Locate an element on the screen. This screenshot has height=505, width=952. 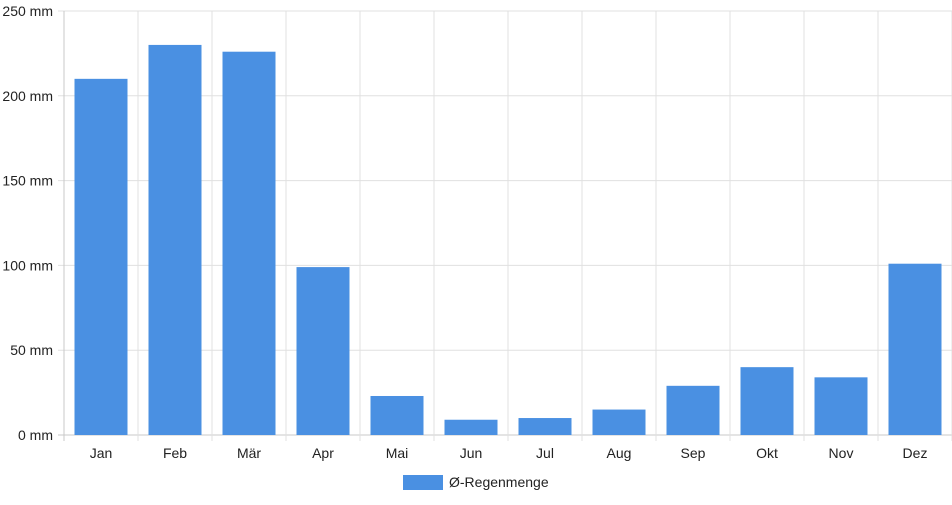
bar-apr is located at coordinates (323, 351).